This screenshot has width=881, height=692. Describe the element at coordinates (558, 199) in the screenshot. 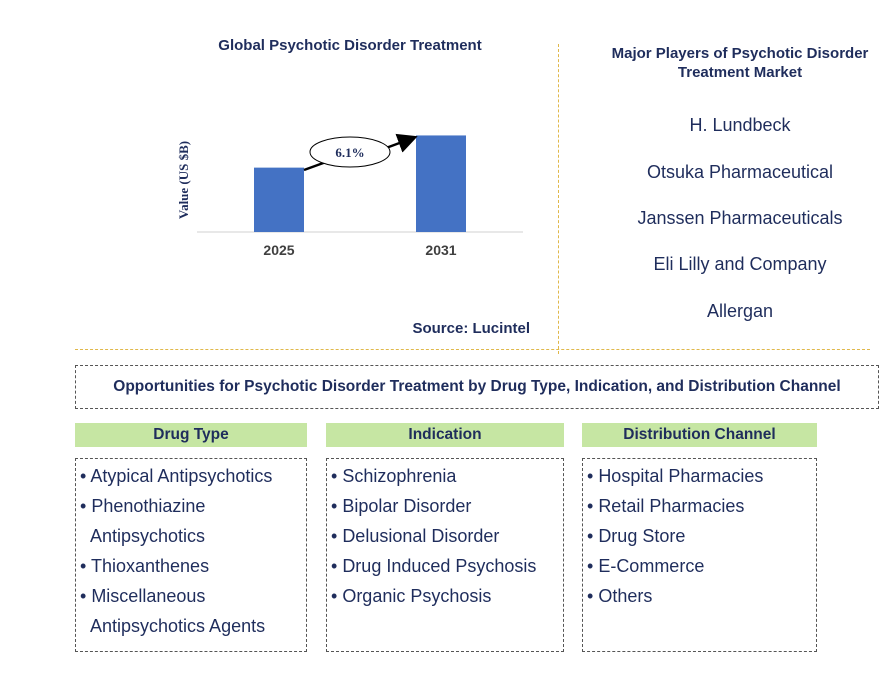

I see `vertical-divider` at that location.